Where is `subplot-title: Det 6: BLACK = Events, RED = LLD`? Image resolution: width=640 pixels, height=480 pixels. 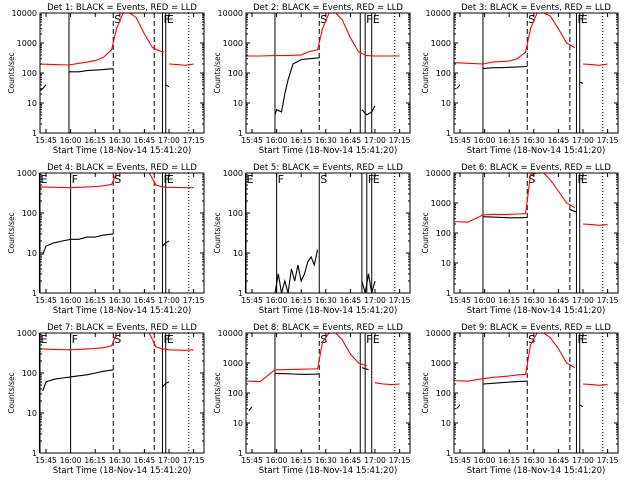 subplot-title: Det 6: BLACK = Events, RED = LLD is located at coordinates (536, 168).